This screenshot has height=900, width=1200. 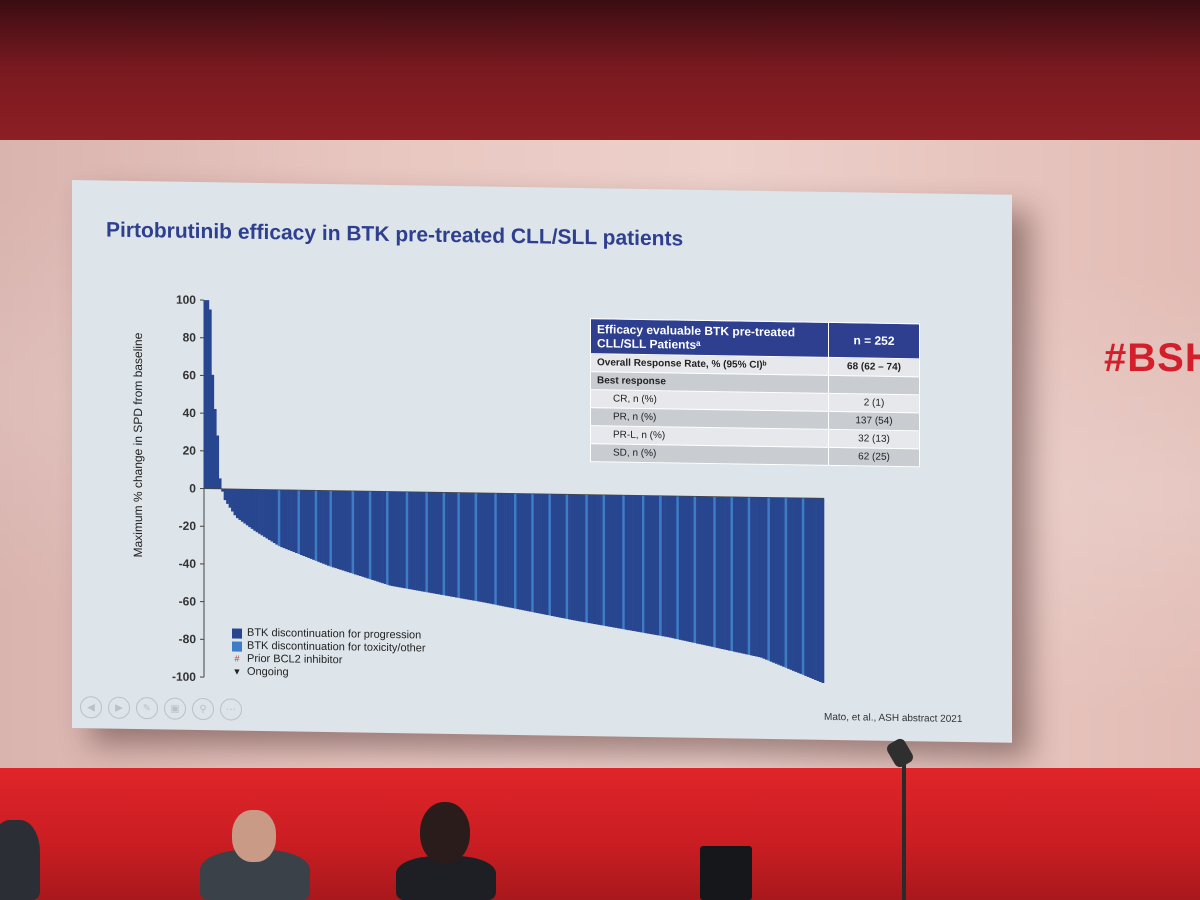 What do you see at coordinates (184, 677) in the screenshot?
I see `y-tick-label: -100` at bounding box center [184, 677].